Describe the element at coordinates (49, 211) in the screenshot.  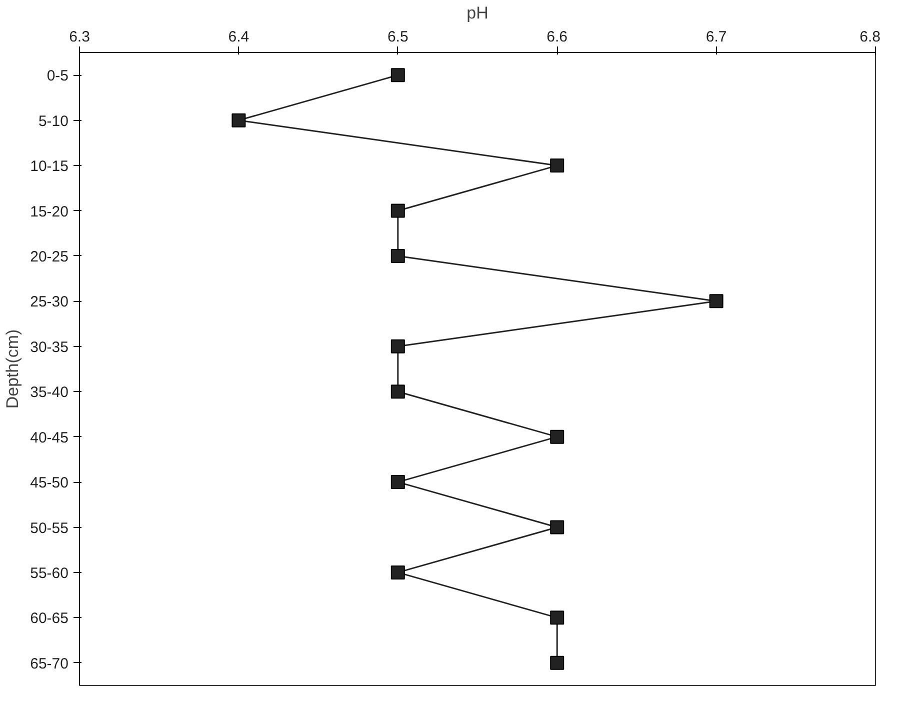
I see `y-tick-label: 15-20` at that location.